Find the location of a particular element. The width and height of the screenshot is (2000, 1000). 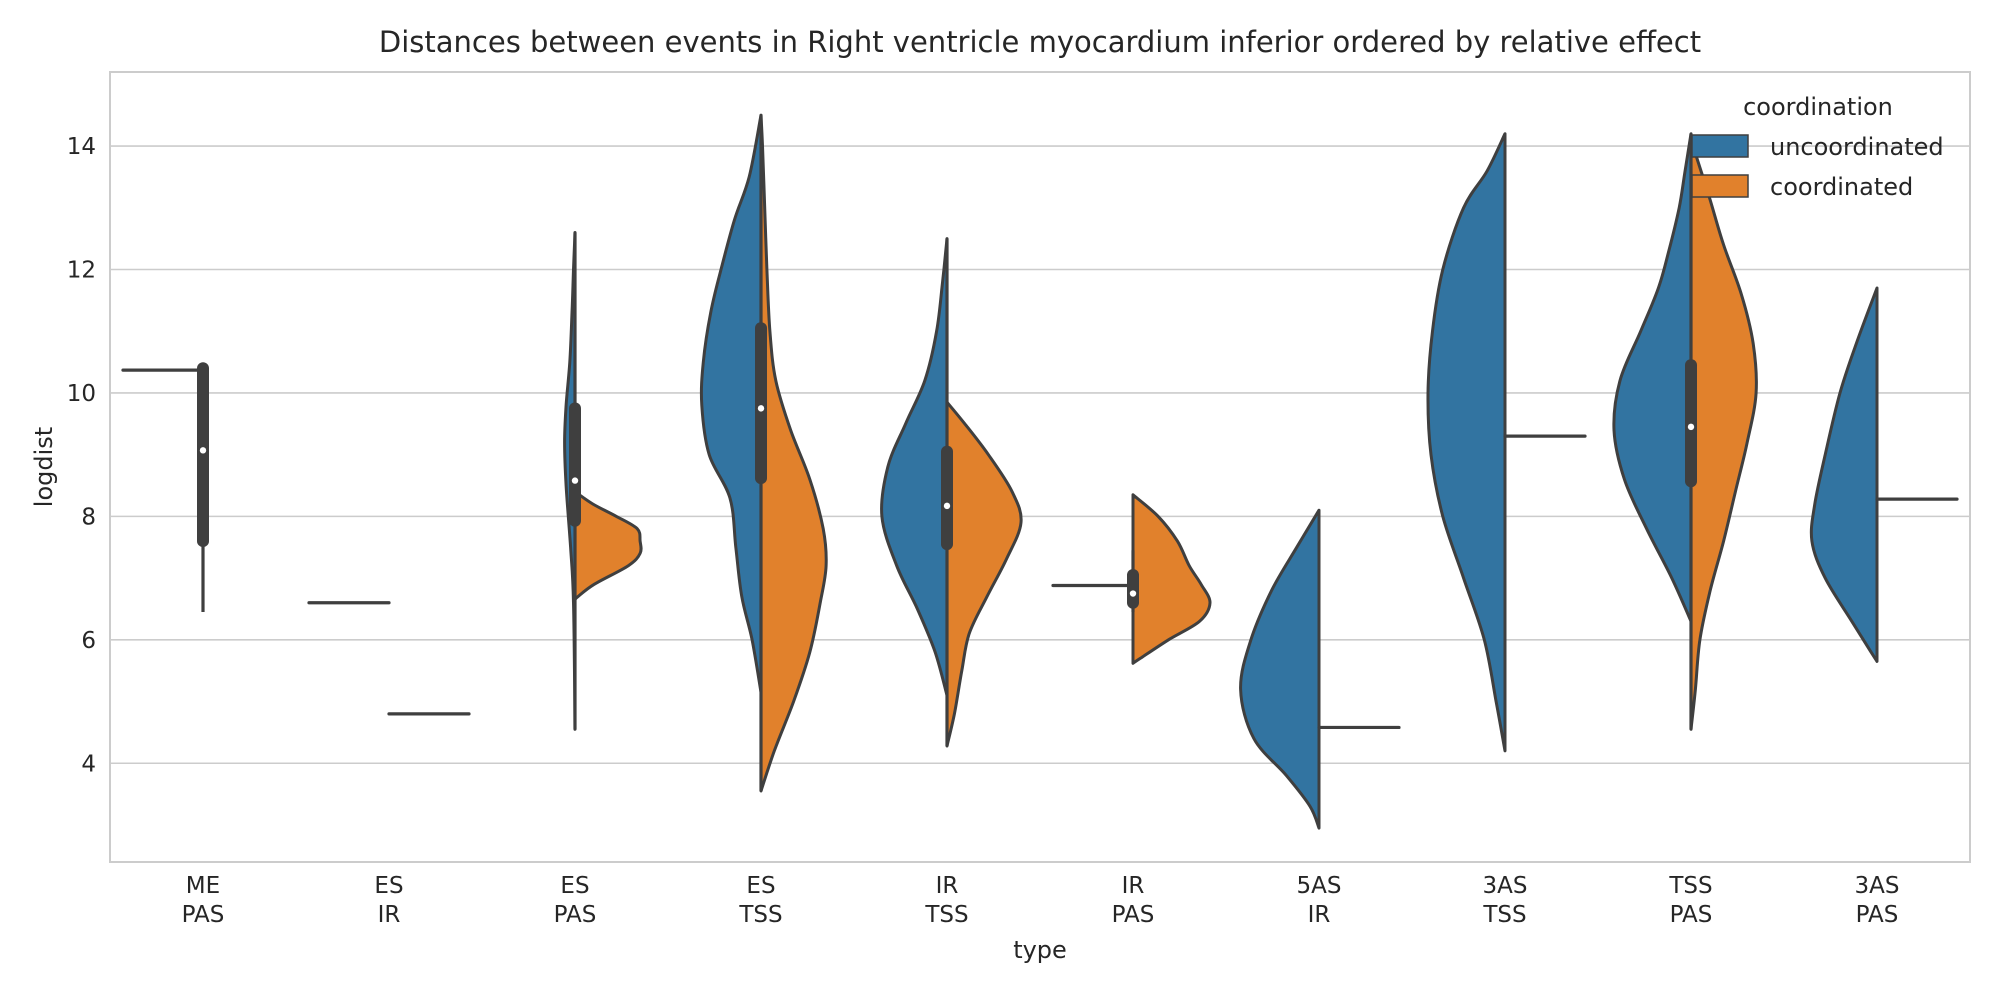

legend-swatch-coordinated is located at coordinates (1720, 186).